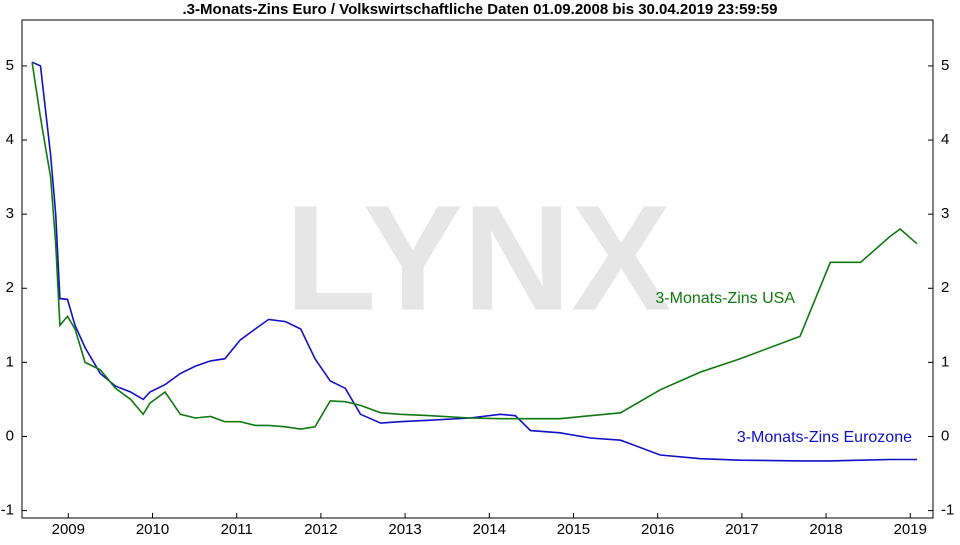 This screenshot has height=545, width=960. Describe the element at coordinates (10, 435) in the screenshot. I see `y-tick-label: 0` at that location.